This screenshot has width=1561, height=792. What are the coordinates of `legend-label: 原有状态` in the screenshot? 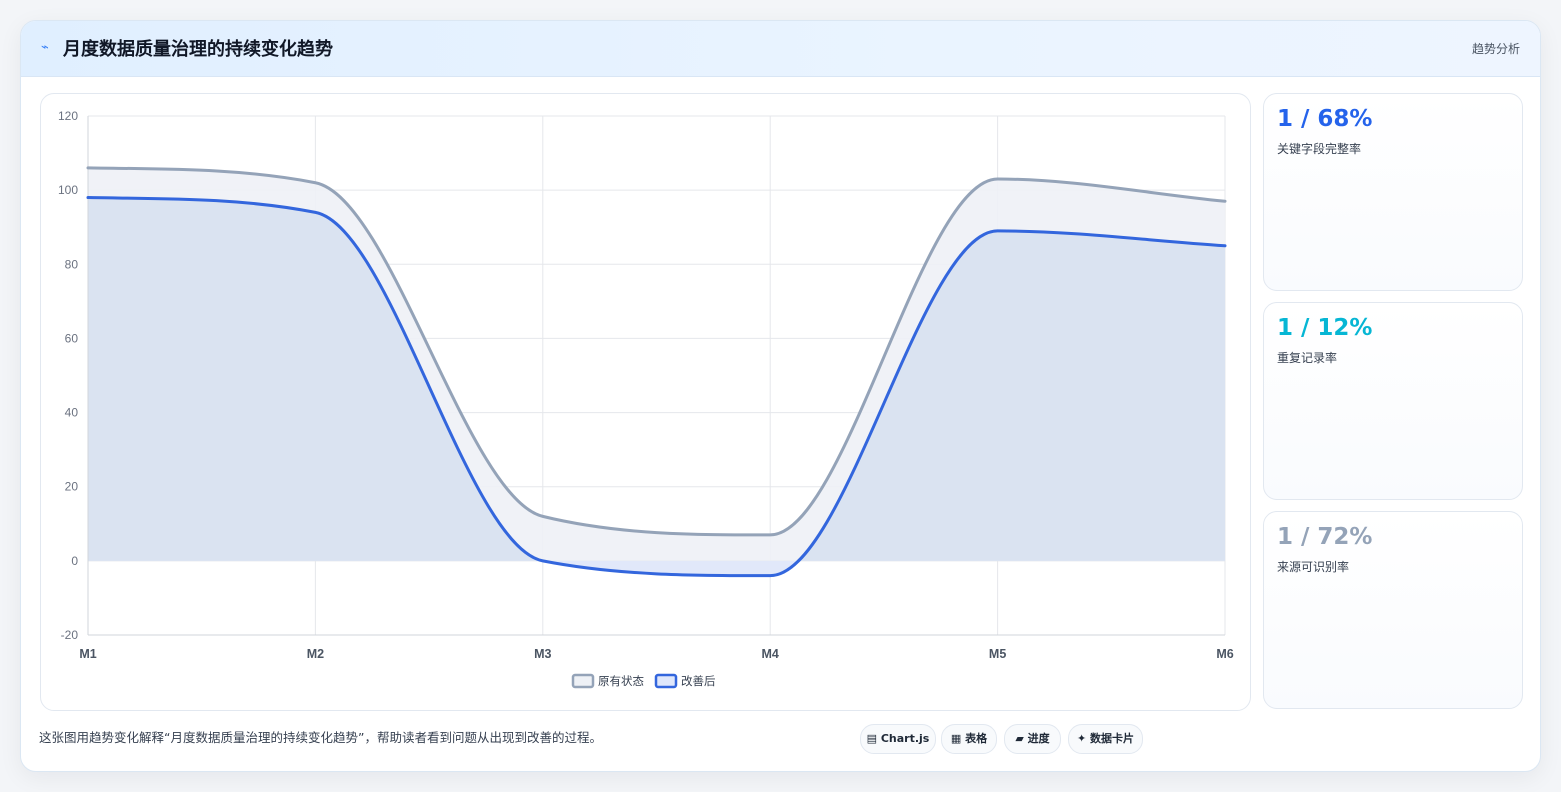 It's located at (621, 681).